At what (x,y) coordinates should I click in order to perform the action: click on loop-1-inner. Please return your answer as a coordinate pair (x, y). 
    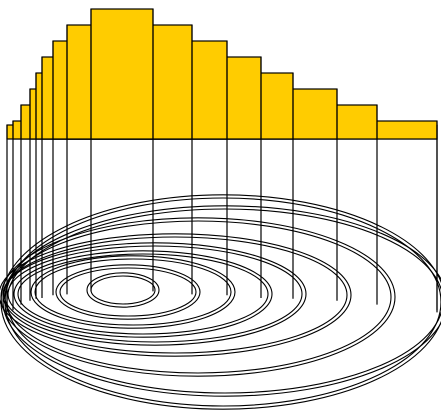
    Looking at the image, I should click on (123, 290).